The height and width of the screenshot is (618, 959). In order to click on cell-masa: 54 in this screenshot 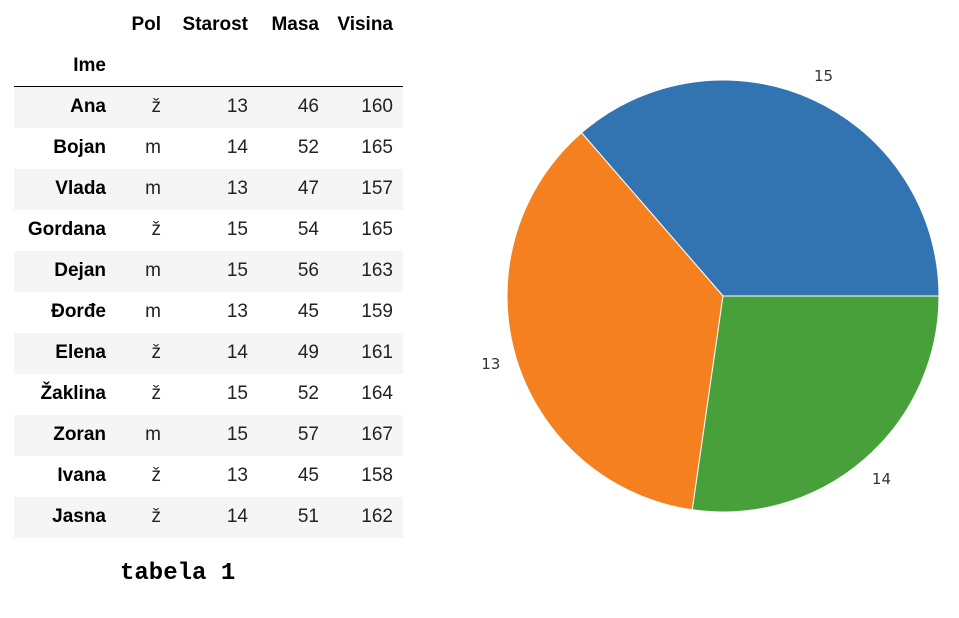, I will do `click(308, 229)`.